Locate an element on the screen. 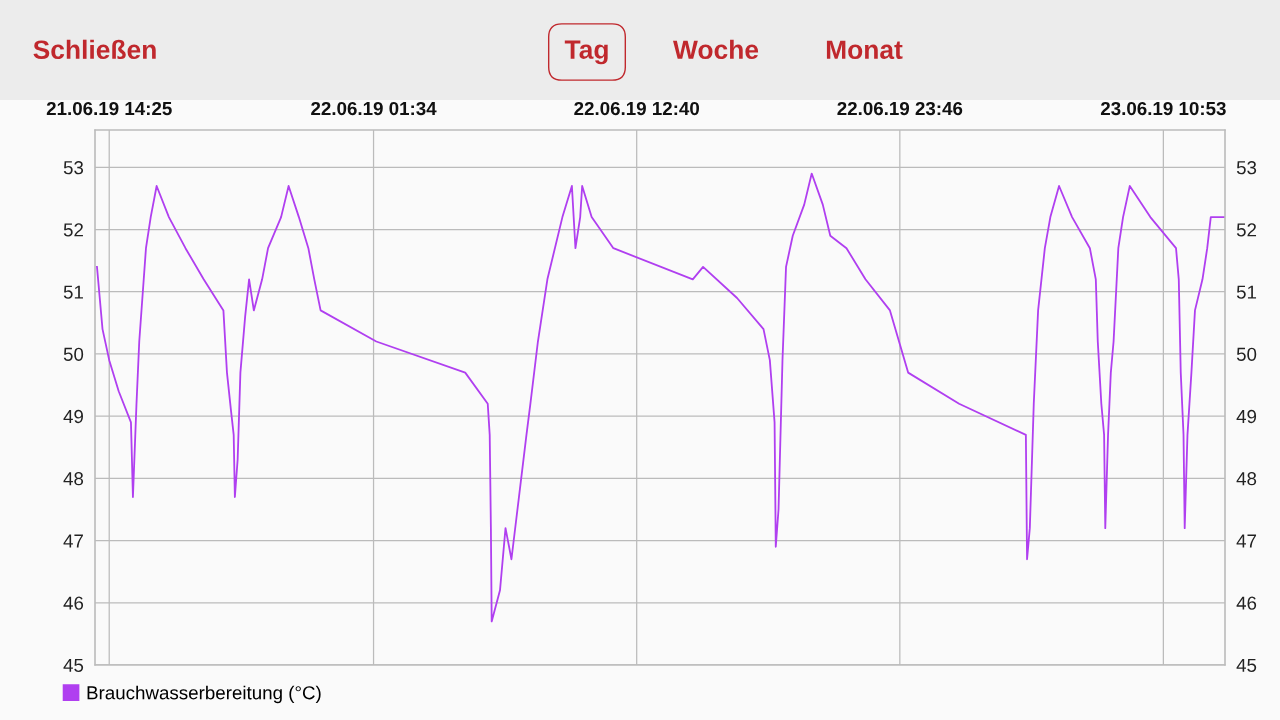 This screenshot has height=720, width=1280. y2-tick-label: 45 is located at coordinates (1246, 665).